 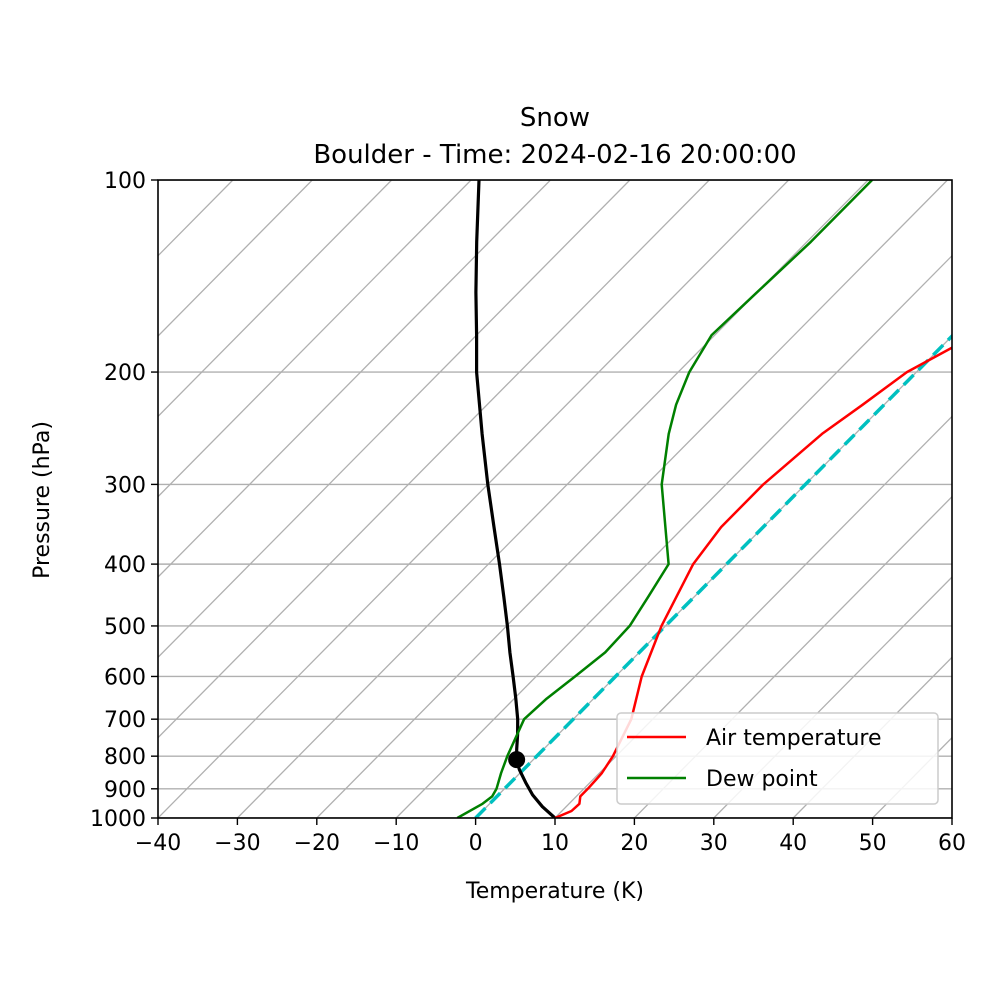 I want to click on x-tick-label: −10, so click(x=396, y=843).